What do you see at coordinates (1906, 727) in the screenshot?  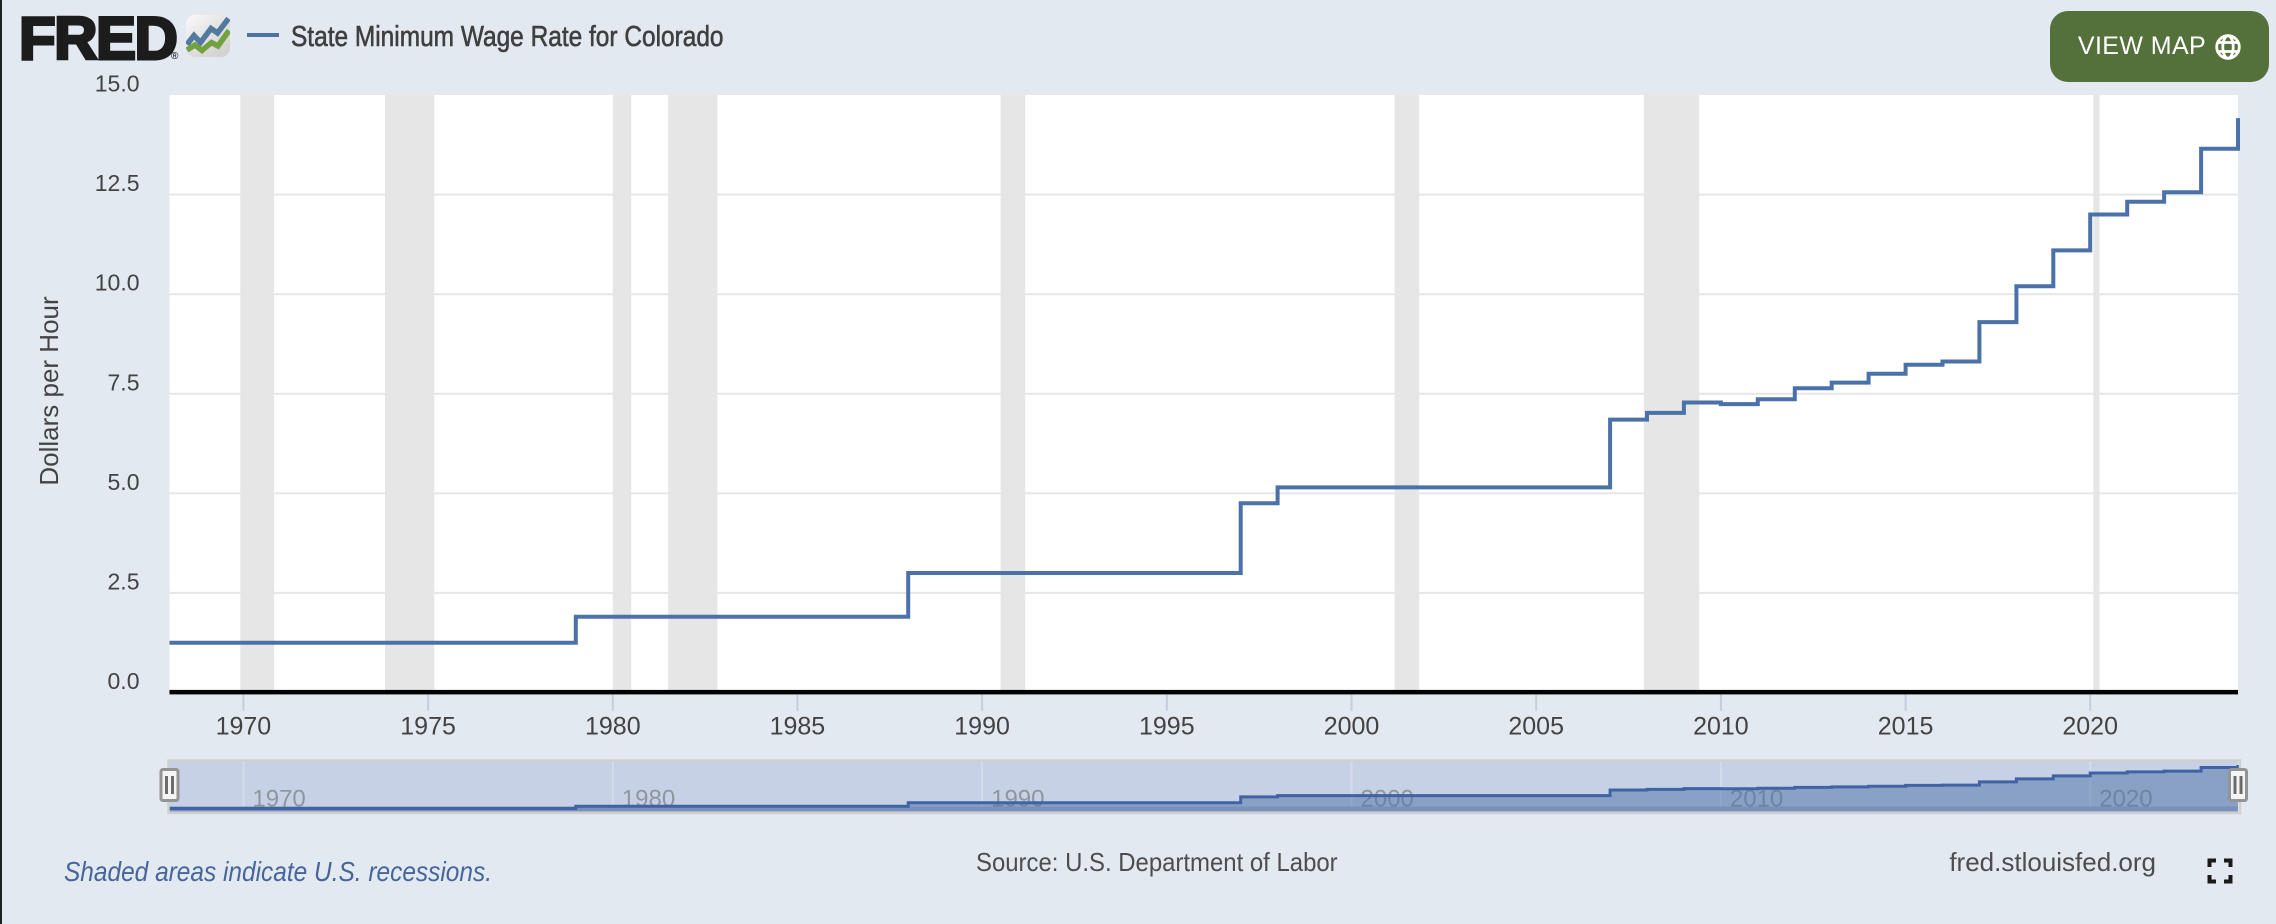 I see `svg-text: 2015` at bounding box center [1906, 727].